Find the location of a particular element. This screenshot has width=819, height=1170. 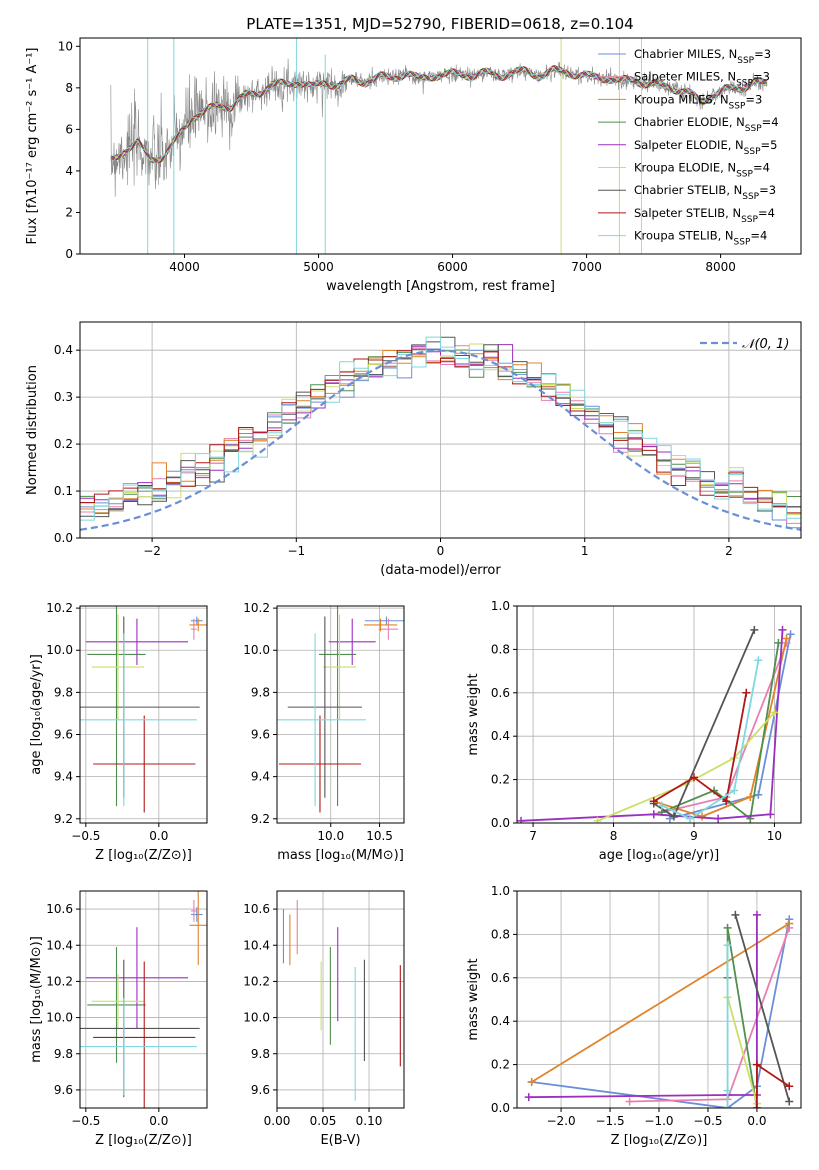

y-tick-label: 1.0 is located at coordinates (500, 891).